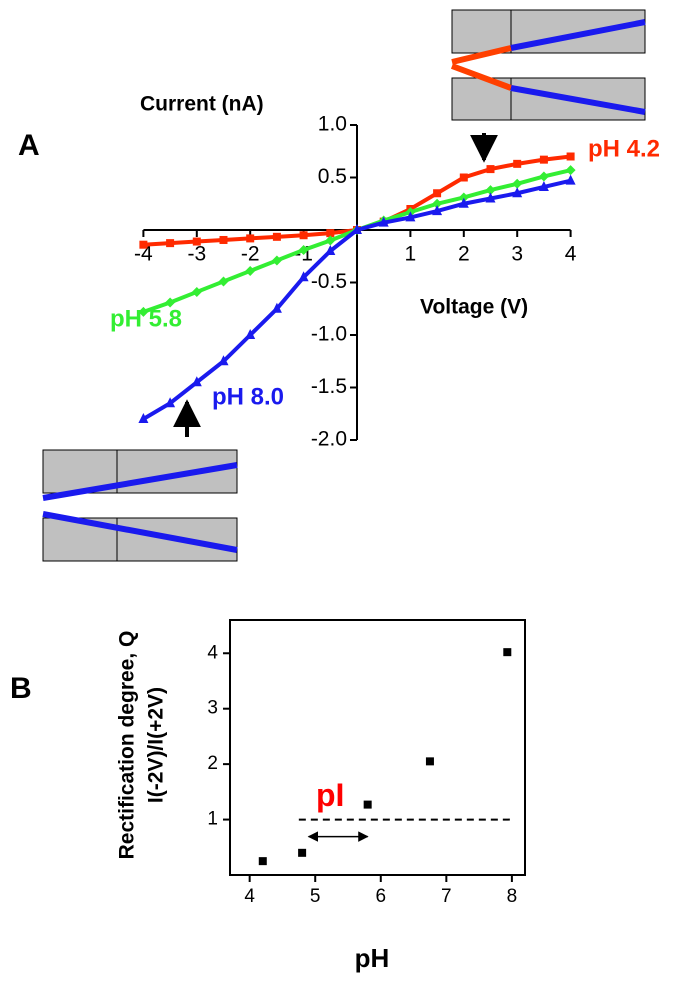 This screenshot has height=985, width=689. Describe the element at coordinates (202, 104) in the screenshot. I see `y-axis-label: Current (nA)` at that location.